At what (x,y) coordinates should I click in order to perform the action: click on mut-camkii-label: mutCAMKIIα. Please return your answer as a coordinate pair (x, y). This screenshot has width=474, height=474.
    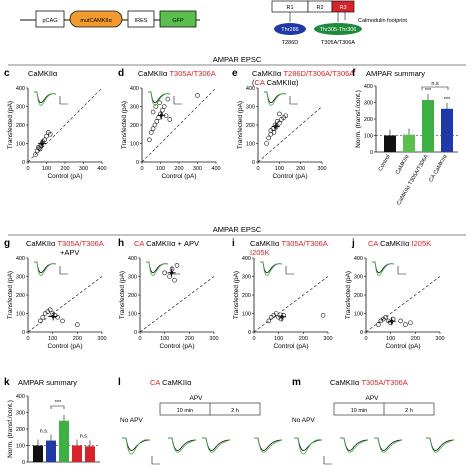
    Looking at the image, I should click on (96, 21).